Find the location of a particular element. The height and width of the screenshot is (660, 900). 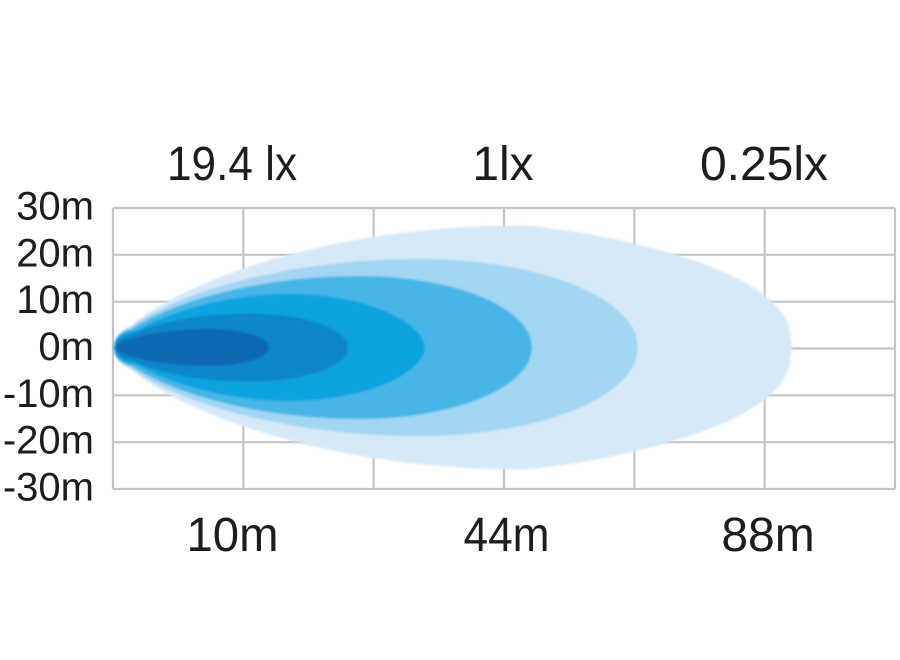

svg-text: 1lx is located at coordinates (502, 164).